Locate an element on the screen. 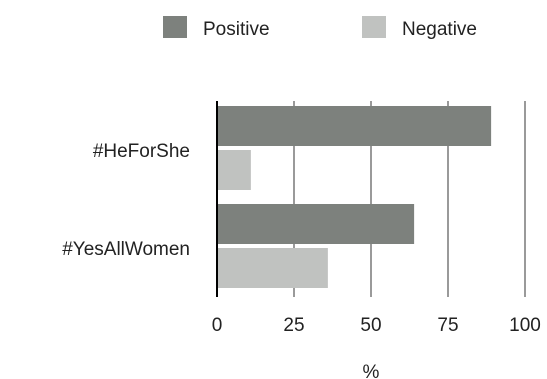 The image size is (547, 379). legend-swatch-negative is located at coordinates (374, 27).